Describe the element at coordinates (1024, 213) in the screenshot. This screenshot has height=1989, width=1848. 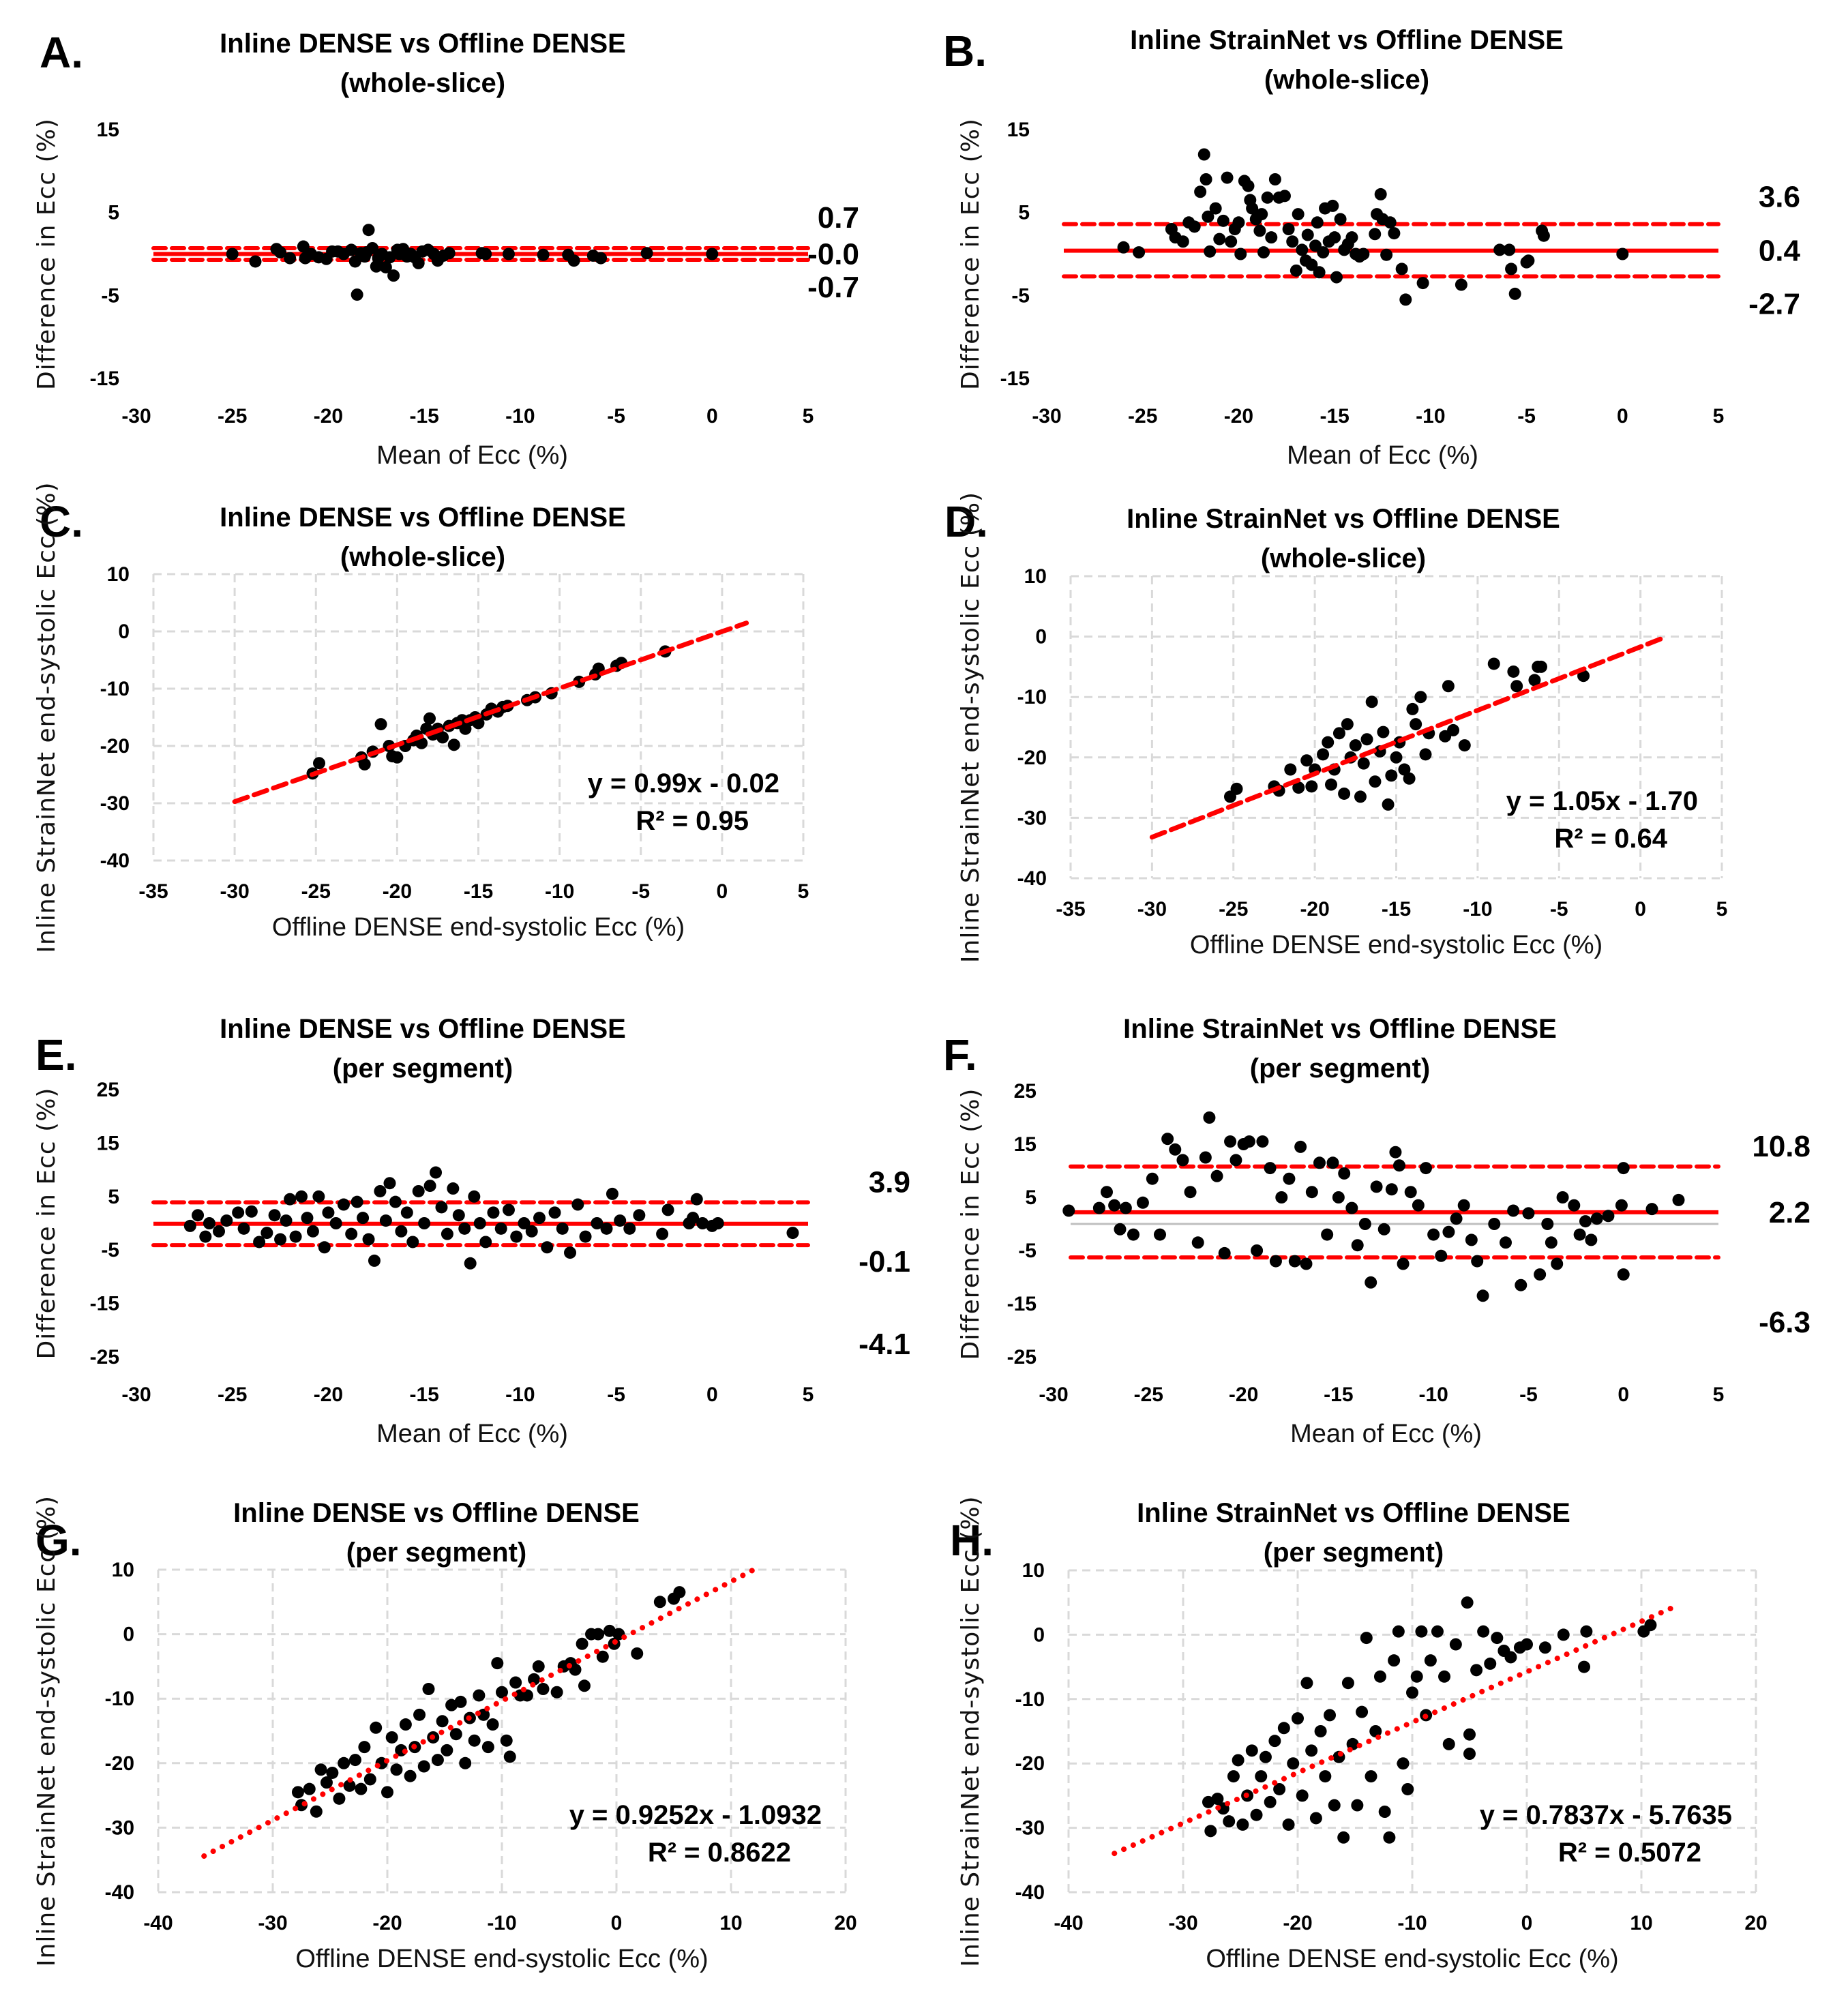
I see `y-tick-label: 5` at that location.